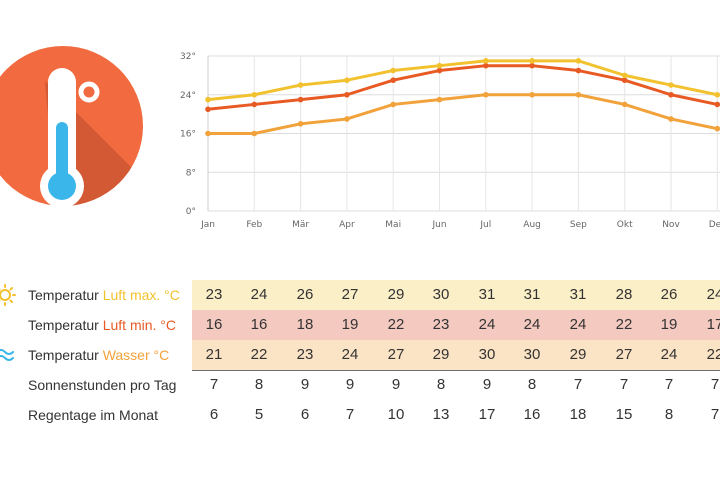 The height and width of the screenshot is (500, 720). Describe the element at coordinates (624, 414) in the screenshot. I see `table-cell: 15` at that location.